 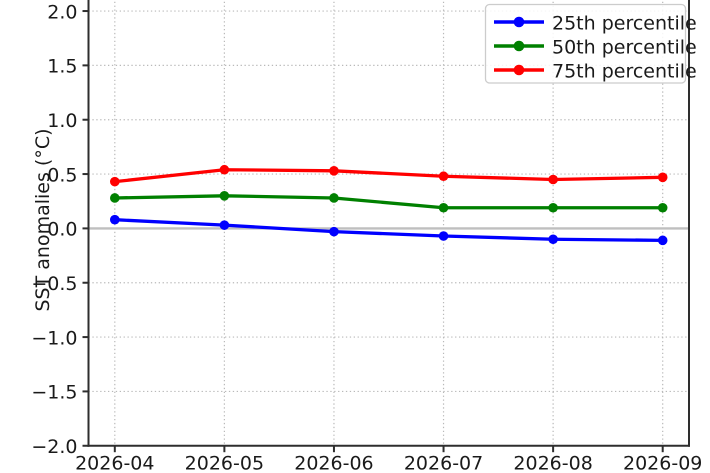 I want to click on x-tick-label: 2026-06, so click(x=333, y=463).